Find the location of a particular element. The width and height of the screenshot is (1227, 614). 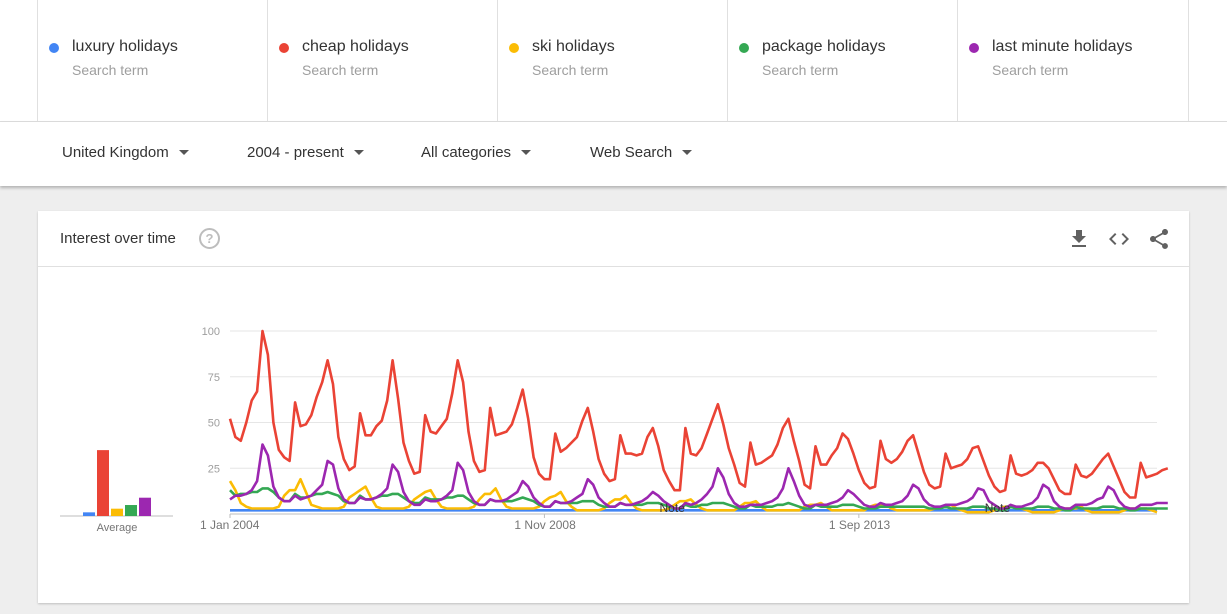

chart-x-axis: 1 Jan 2004 1 Nov 2008 1 Sep 2013 Note Note is located at coordinates (605, 516).